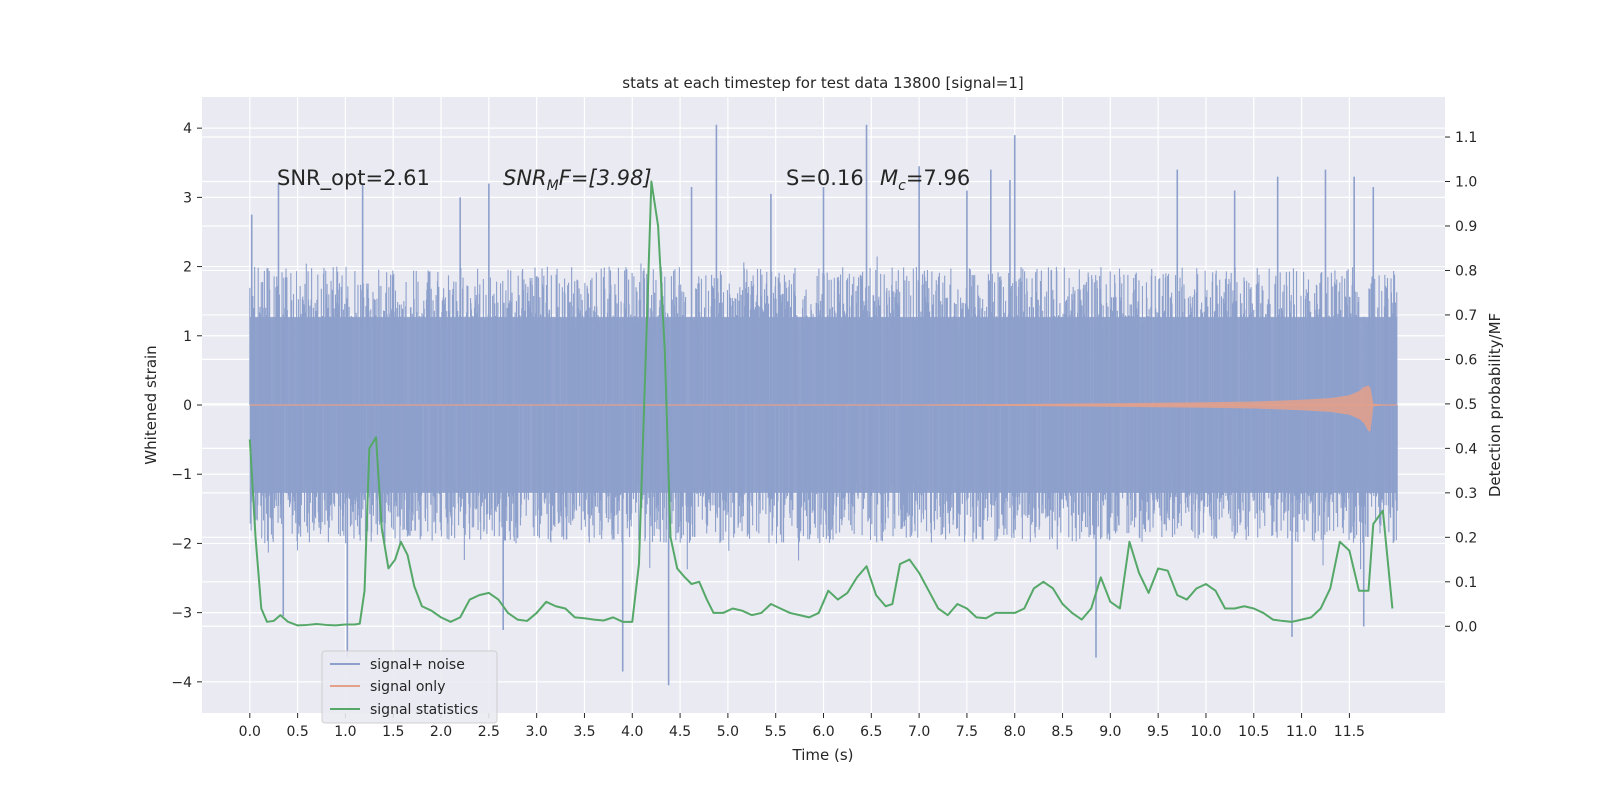 Image resolution: width=1600 pixels, height=800 pixels. I want to click on x-axis-label: Time (s), so click(823, 755).